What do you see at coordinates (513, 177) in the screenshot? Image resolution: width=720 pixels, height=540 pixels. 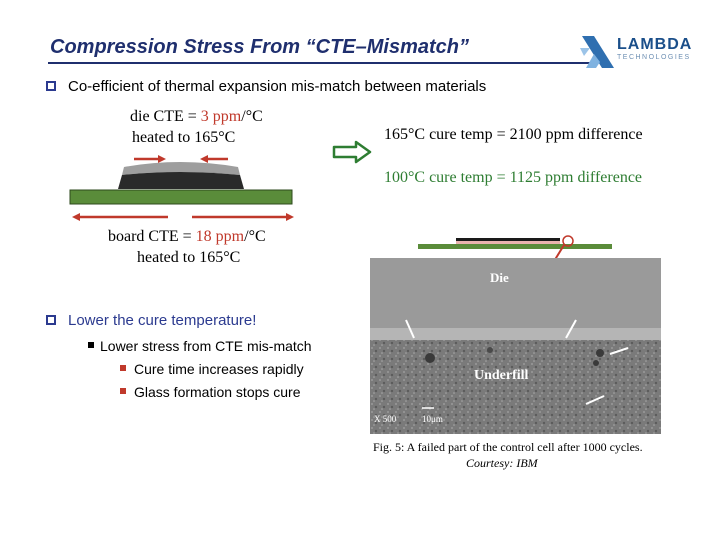 I see `cure-temp-100: 100°C cure temp = 1125 ppm difference` at bounding box center [513, 177].